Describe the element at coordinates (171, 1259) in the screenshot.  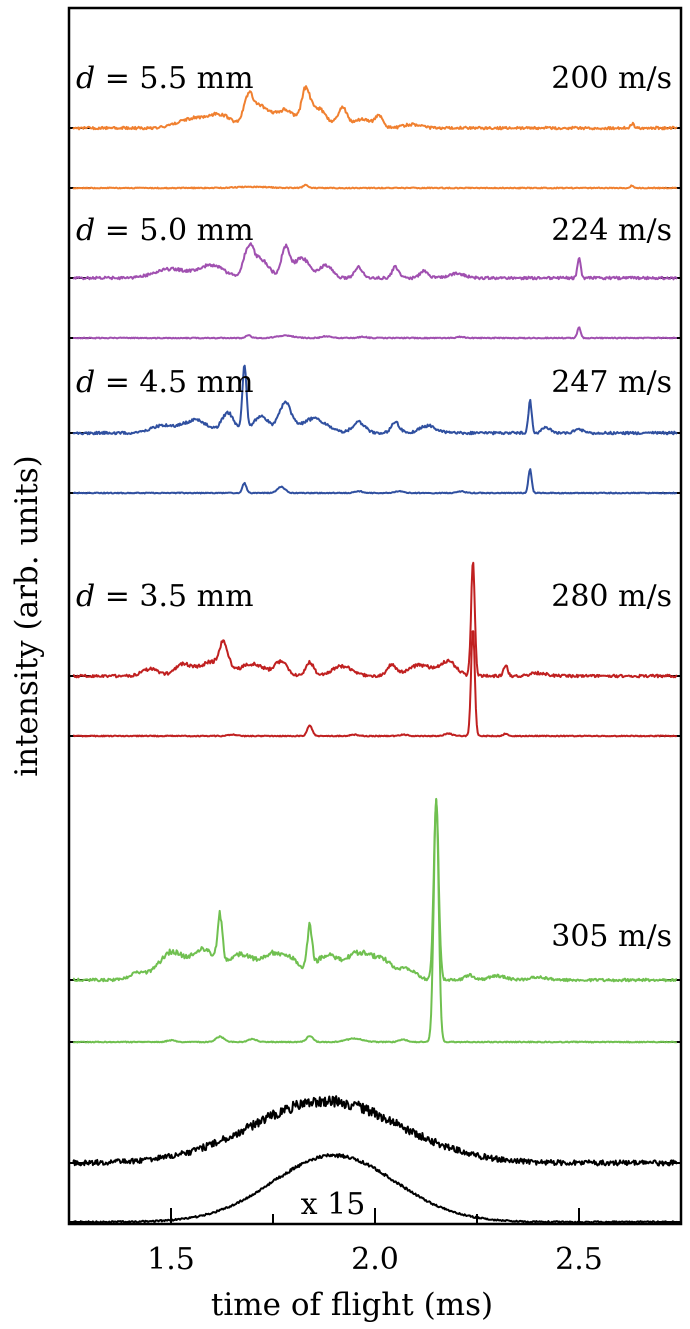
I see `x-tick-label-1.5: 1.5` at that location.